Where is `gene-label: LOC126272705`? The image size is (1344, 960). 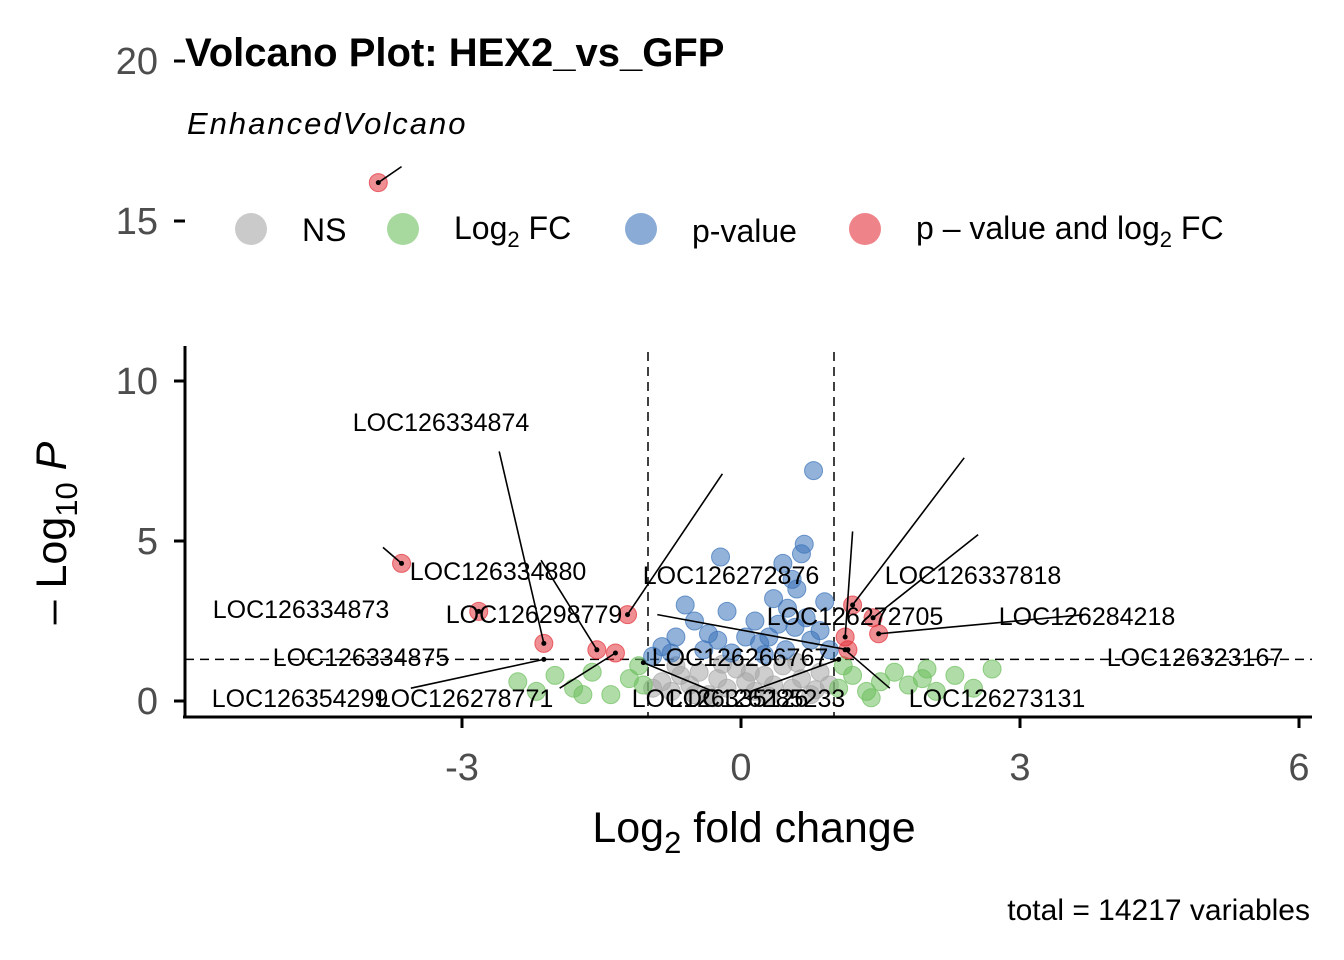
gene-label: LOC126272705 is located at coordinates (855, 617).